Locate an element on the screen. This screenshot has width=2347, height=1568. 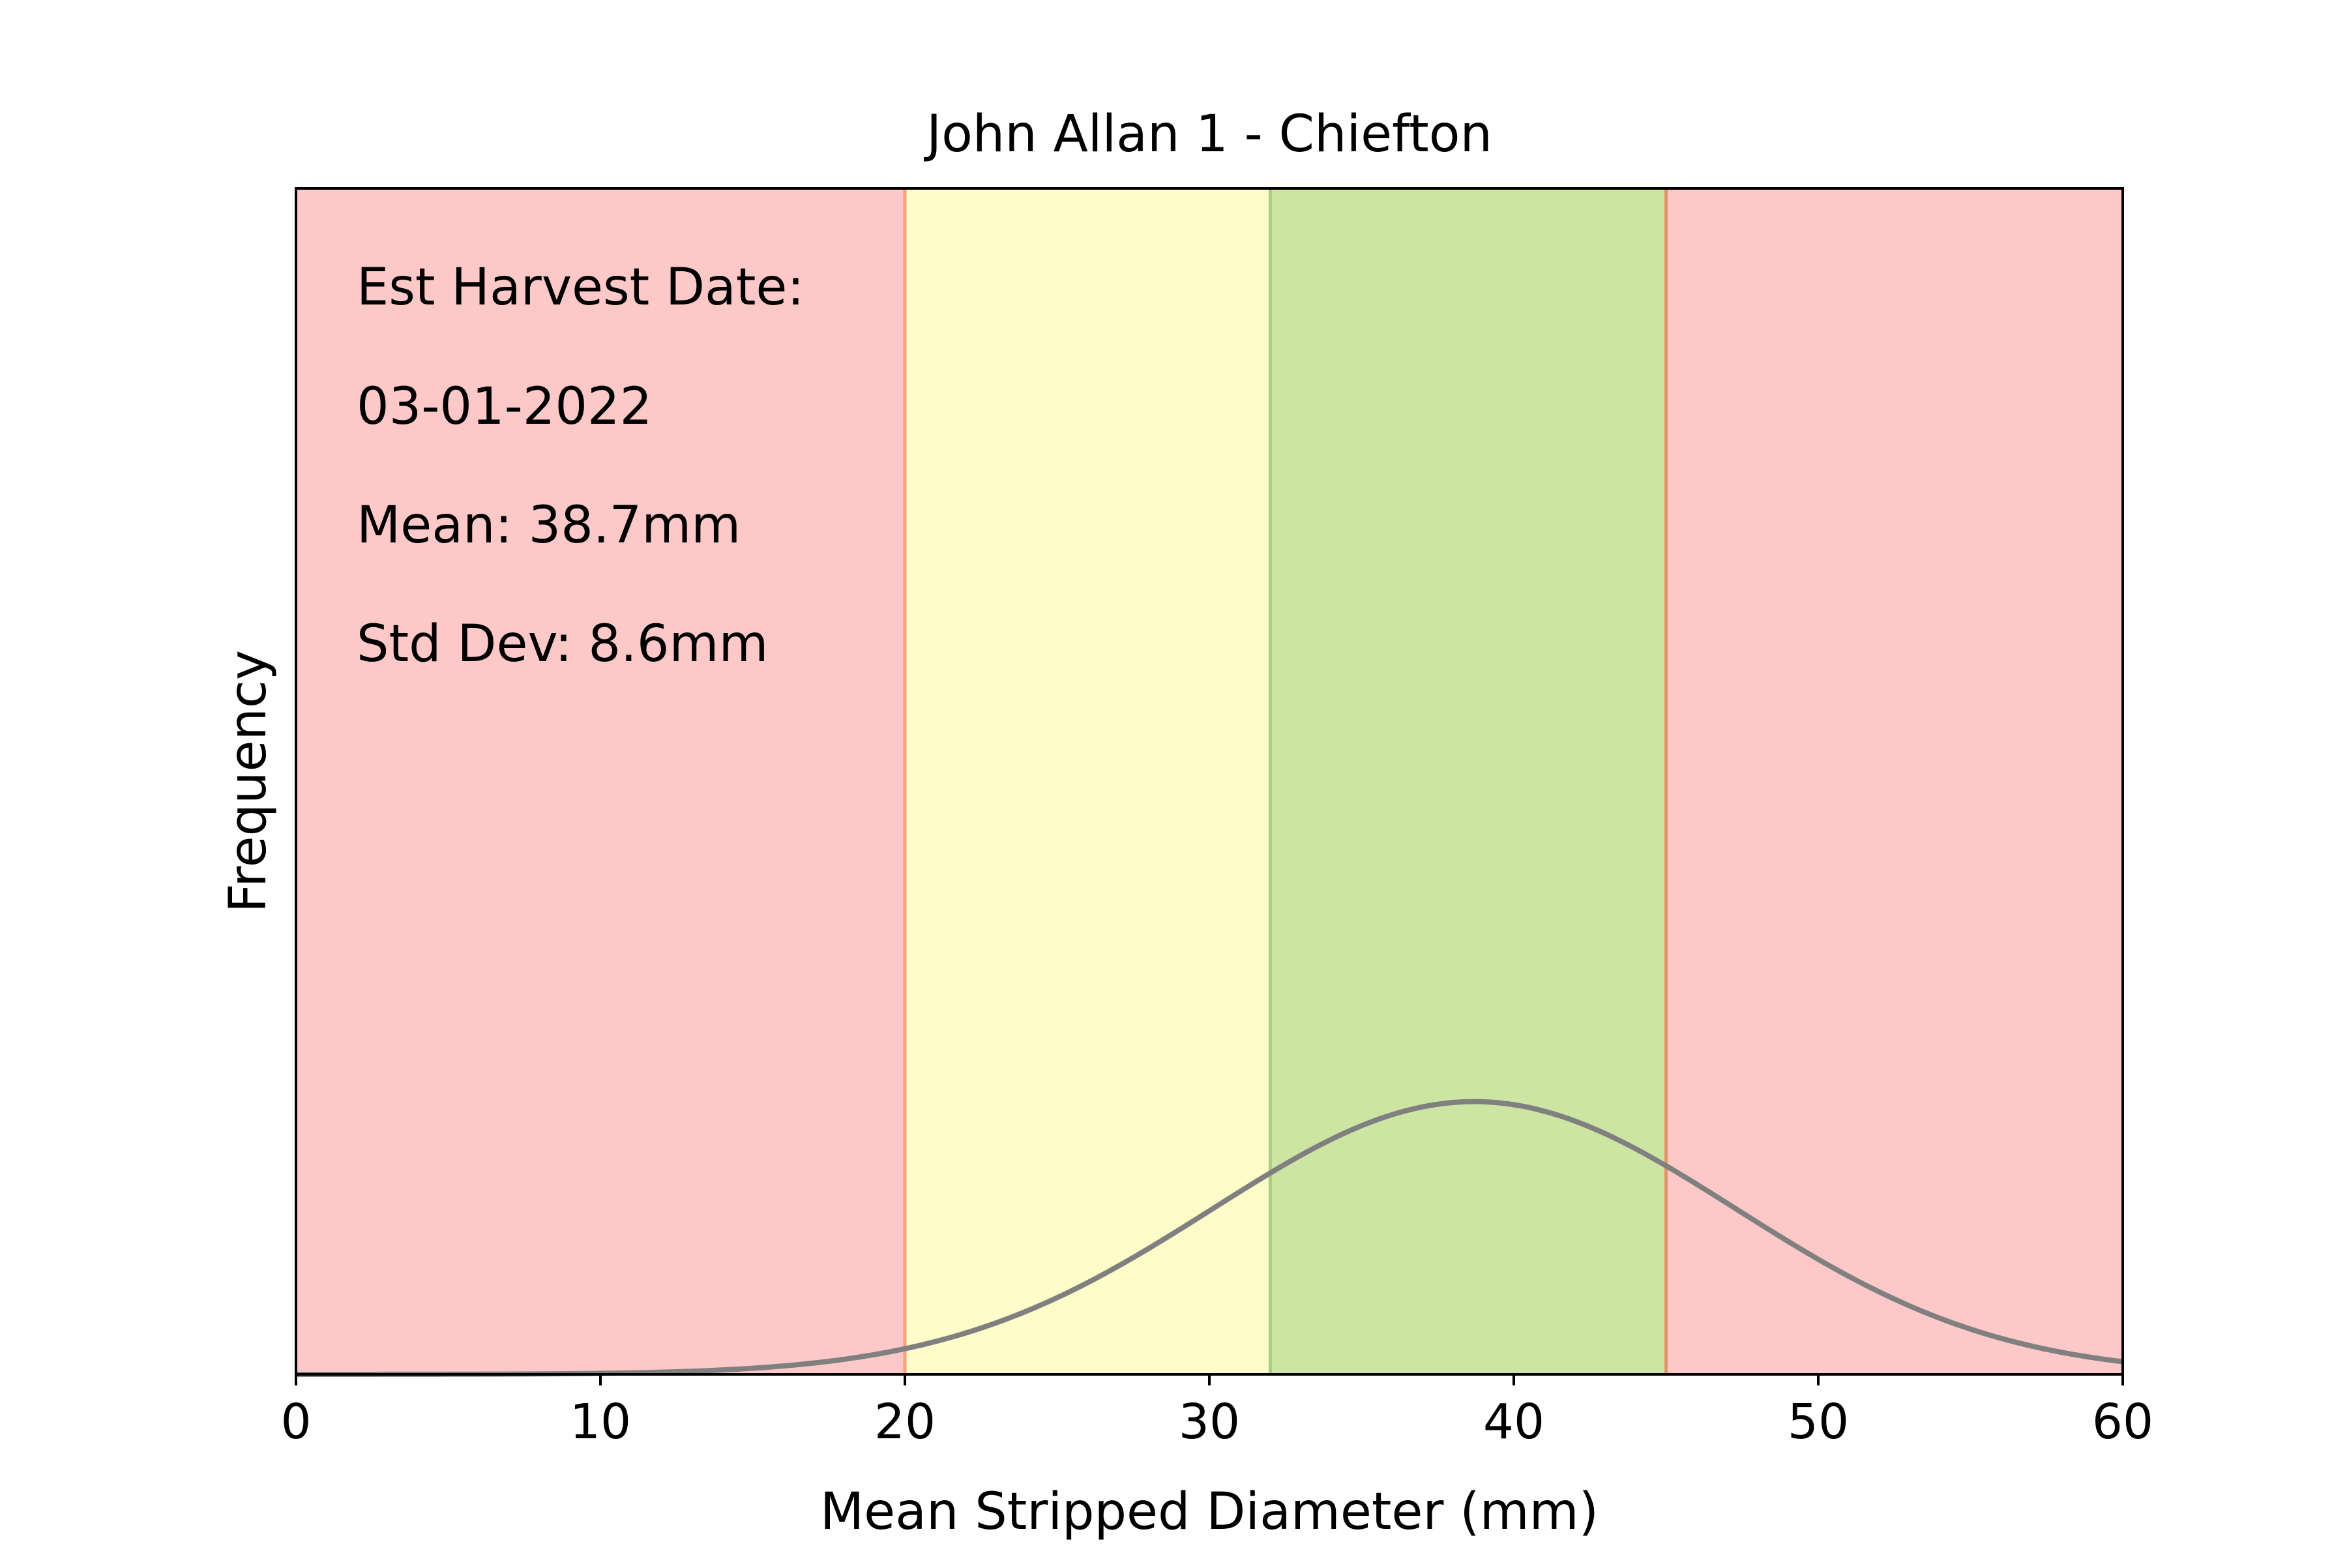
x-tick-label-30: 30 is located at coordinates (1209, 1422).